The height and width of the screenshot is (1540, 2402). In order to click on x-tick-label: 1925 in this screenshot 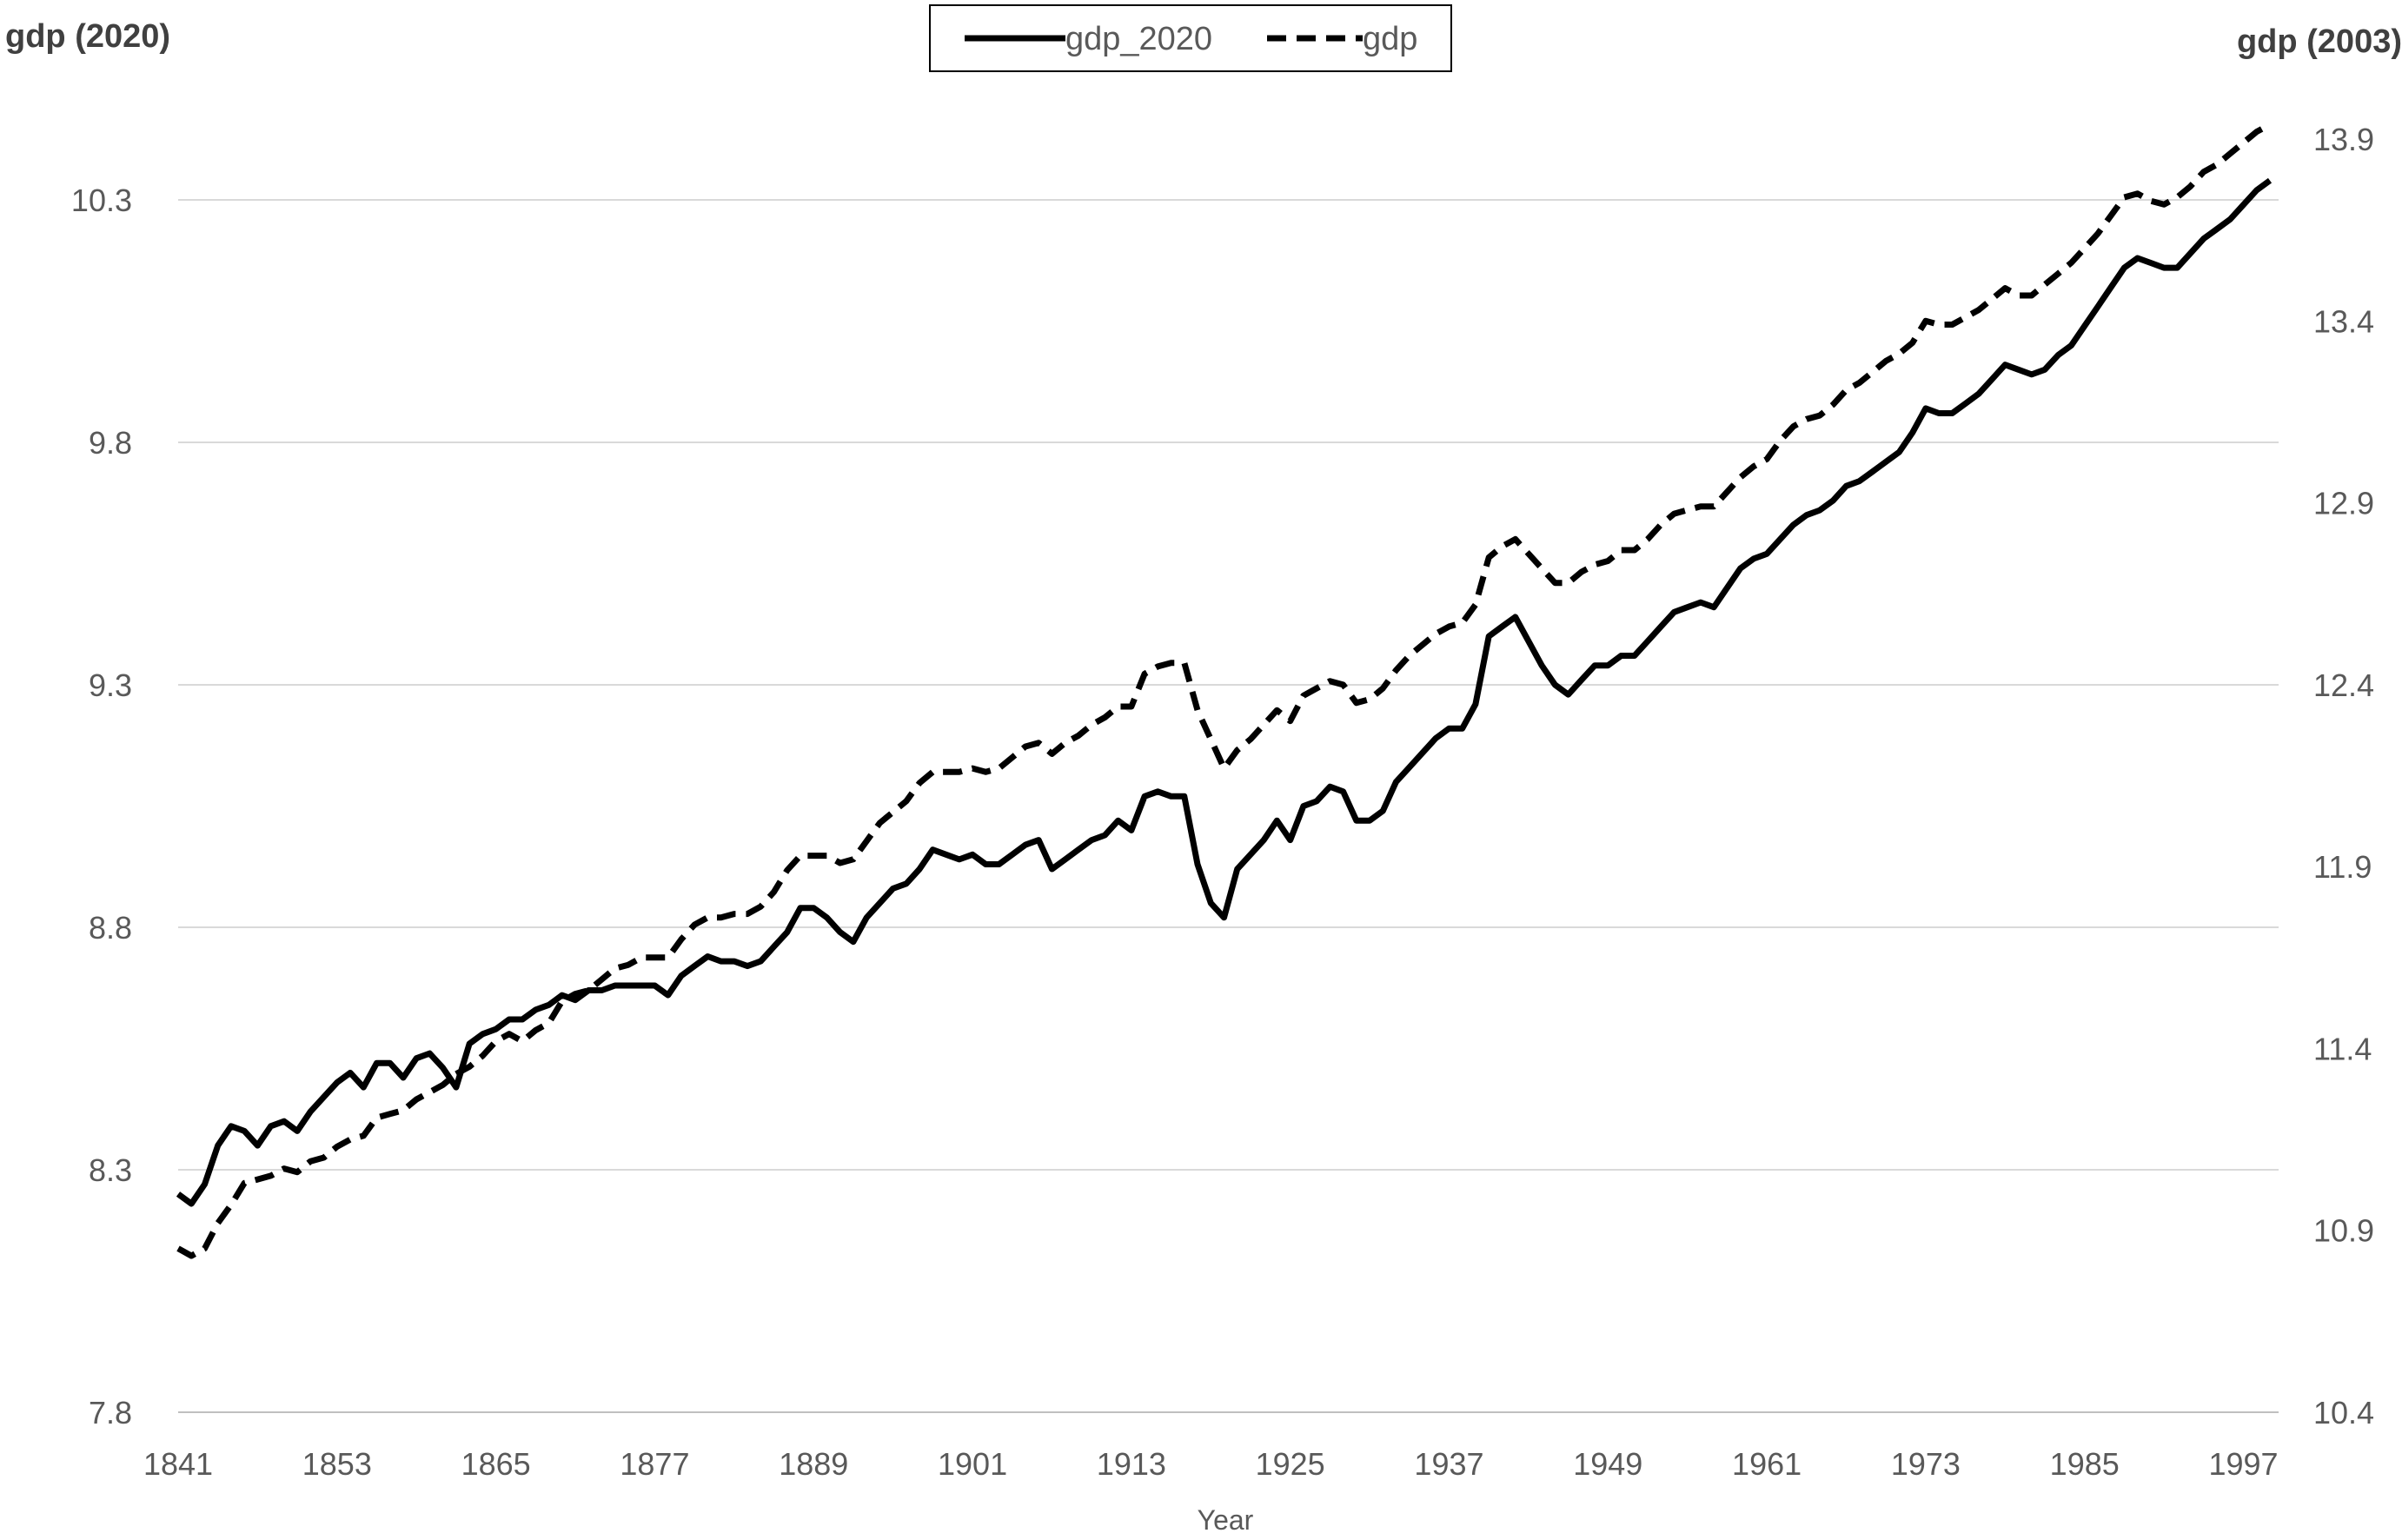, I will do `click(1290, 1464)`.